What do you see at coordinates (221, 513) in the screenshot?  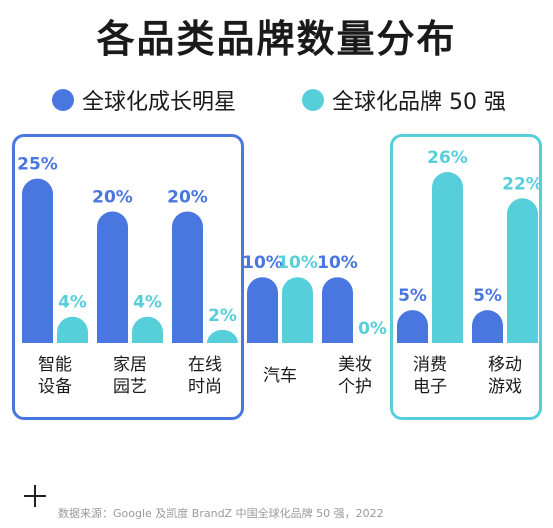 I see `source-note: 数据来源：Google 及凯度 BrandZ 中国全球化品牌 50 强，2022` at bounding box center [221, 513].